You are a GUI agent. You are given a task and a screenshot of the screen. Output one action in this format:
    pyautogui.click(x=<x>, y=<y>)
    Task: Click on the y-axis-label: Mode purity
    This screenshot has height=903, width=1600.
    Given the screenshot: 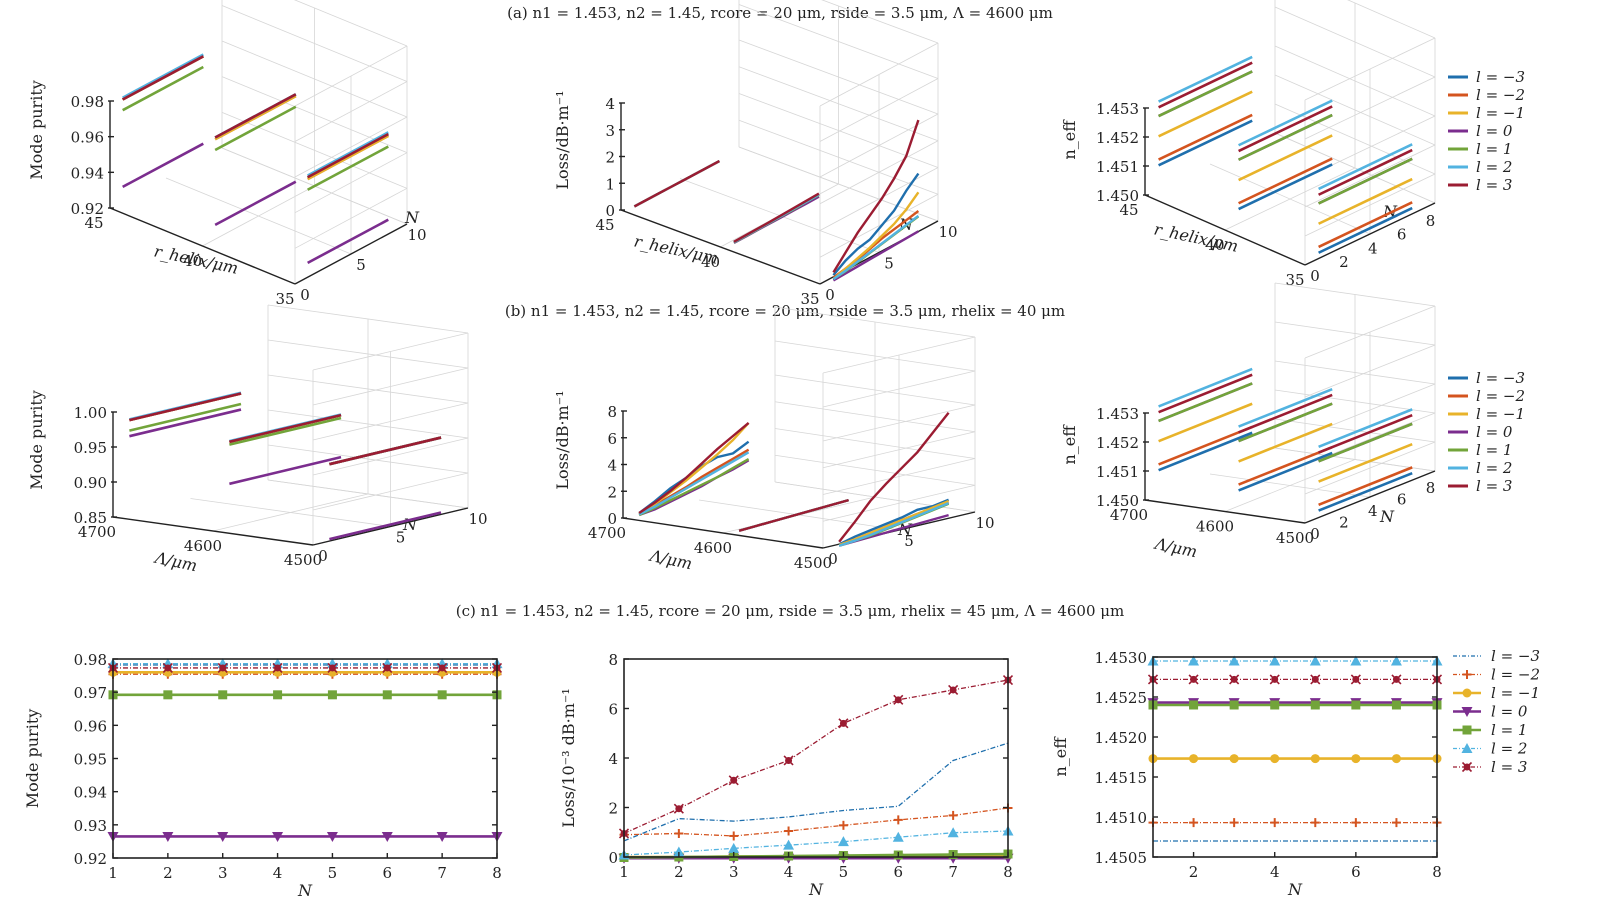 What is the action you would take?
    pyautogui.click(x=32, y=759)
    